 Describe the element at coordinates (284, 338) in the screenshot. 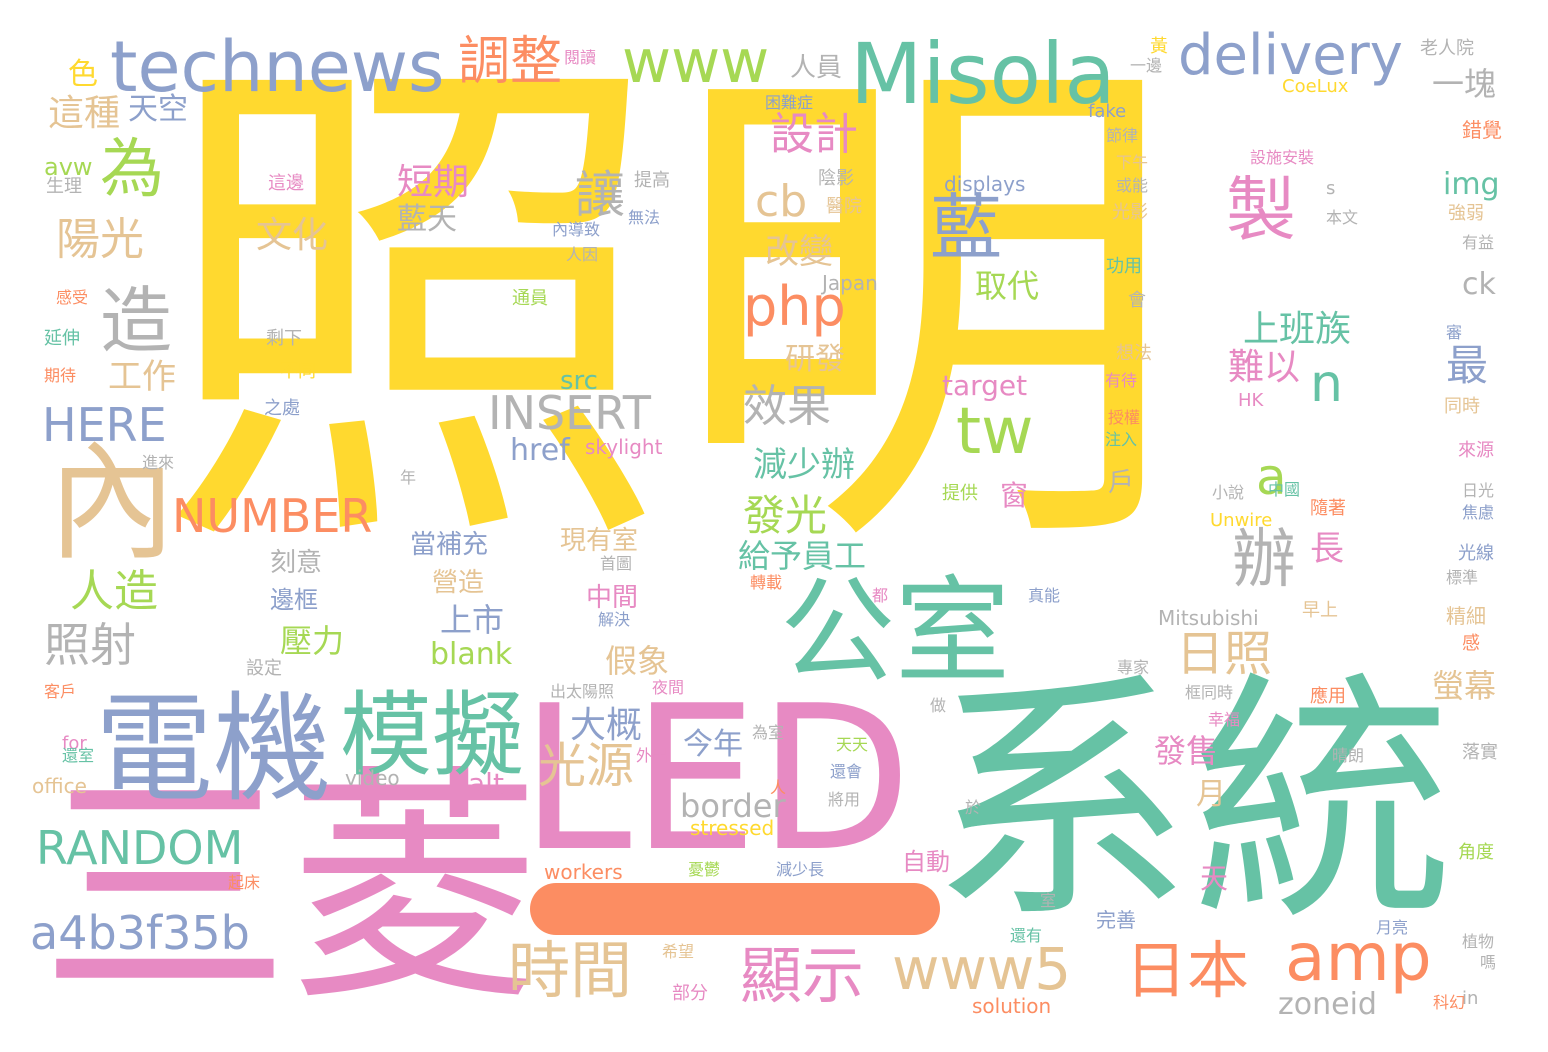

I see `word: 剩下` at that location.